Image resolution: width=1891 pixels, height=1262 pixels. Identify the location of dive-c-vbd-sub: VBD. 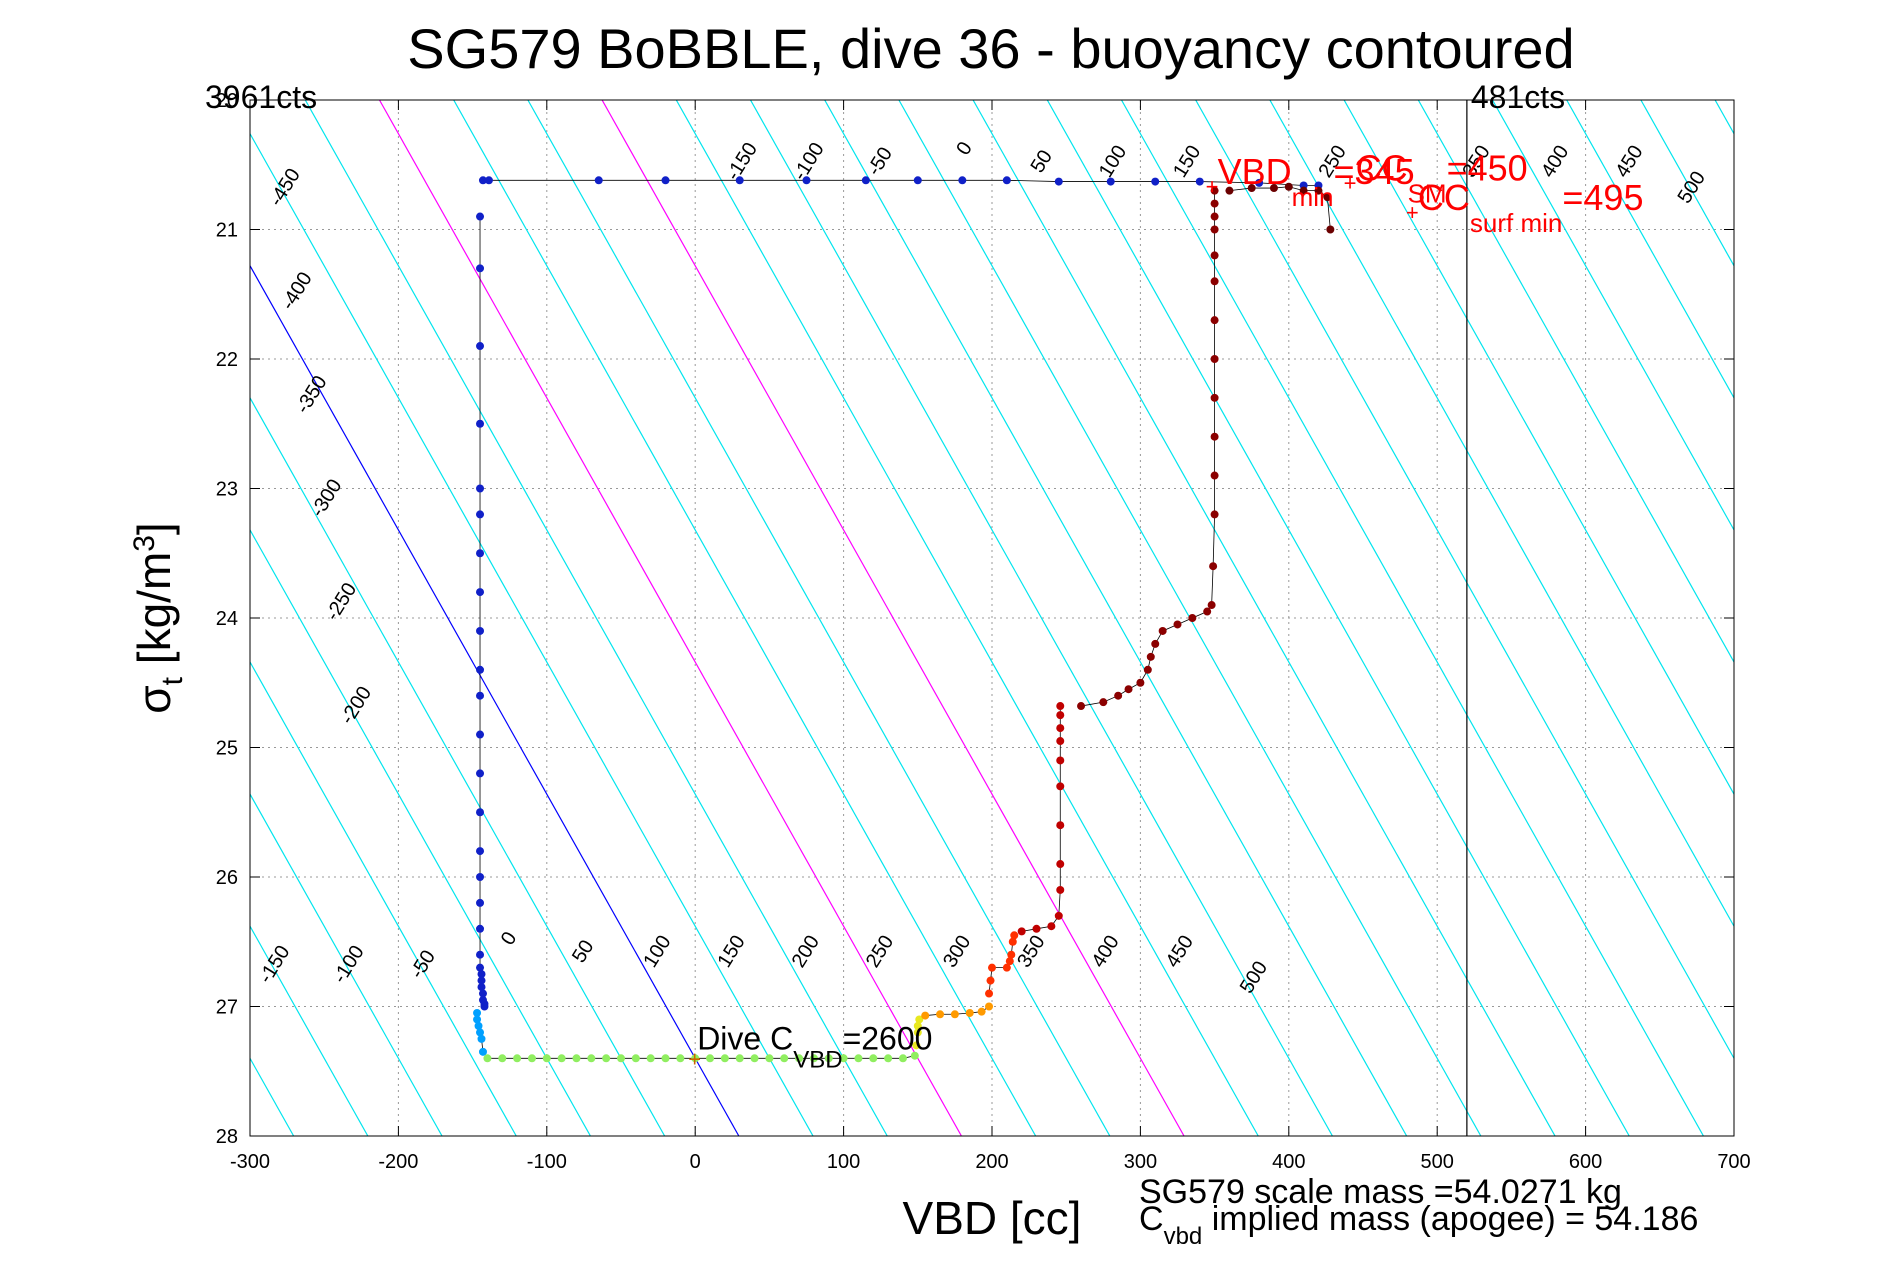
(817, 1059).